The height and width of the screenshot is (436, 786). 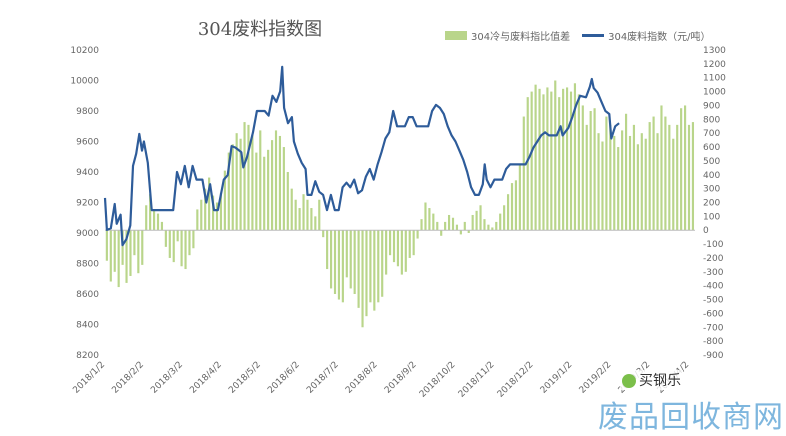 What do you see at coordinates (87, 265) in the screenshot?
I see `left-axis-tick-label: 8800` at bounding box center [87, 265].